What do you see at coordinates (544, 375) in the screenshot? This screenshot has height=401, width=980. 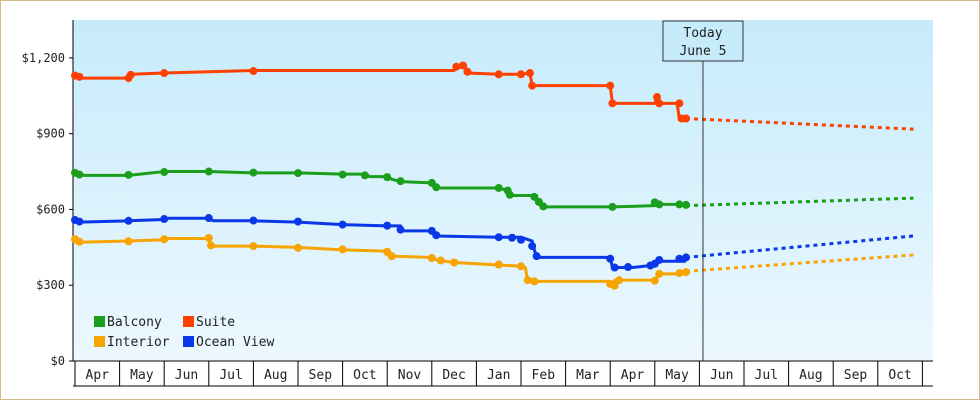 I see `month-label: Feb` at bounding box center [544, 375].